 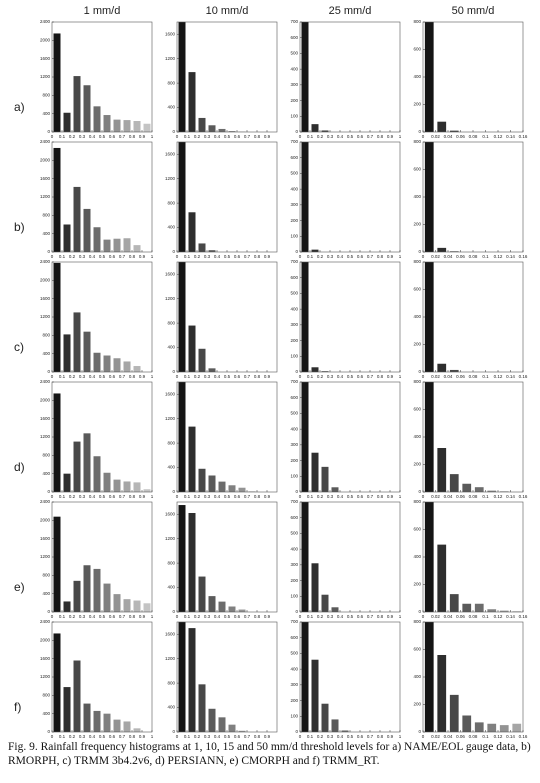 I want to click on column-title: 10 mm/d, so click(x=227, y=11).